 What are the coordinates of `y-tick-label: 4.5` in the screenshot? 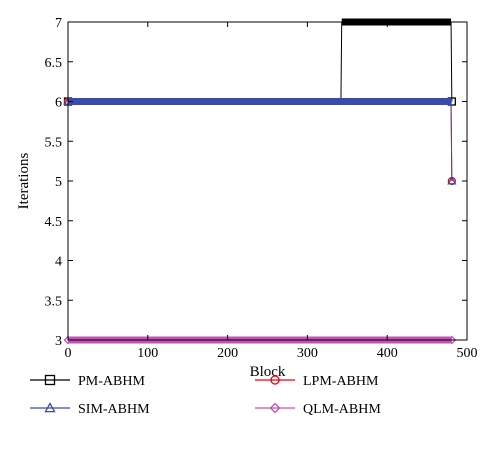 It's located at (54, 222).